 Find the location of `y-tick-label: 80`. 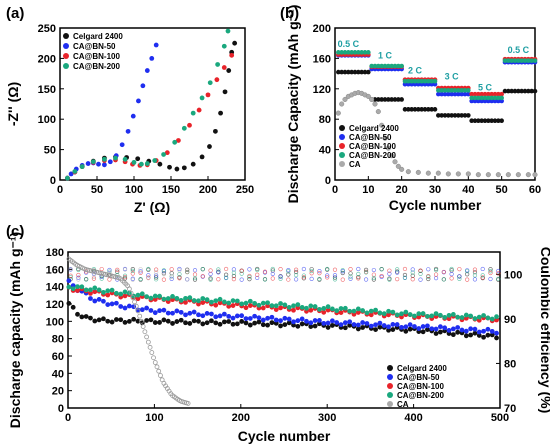

y-tick-label: 80 is located at coordinates (325, 120).